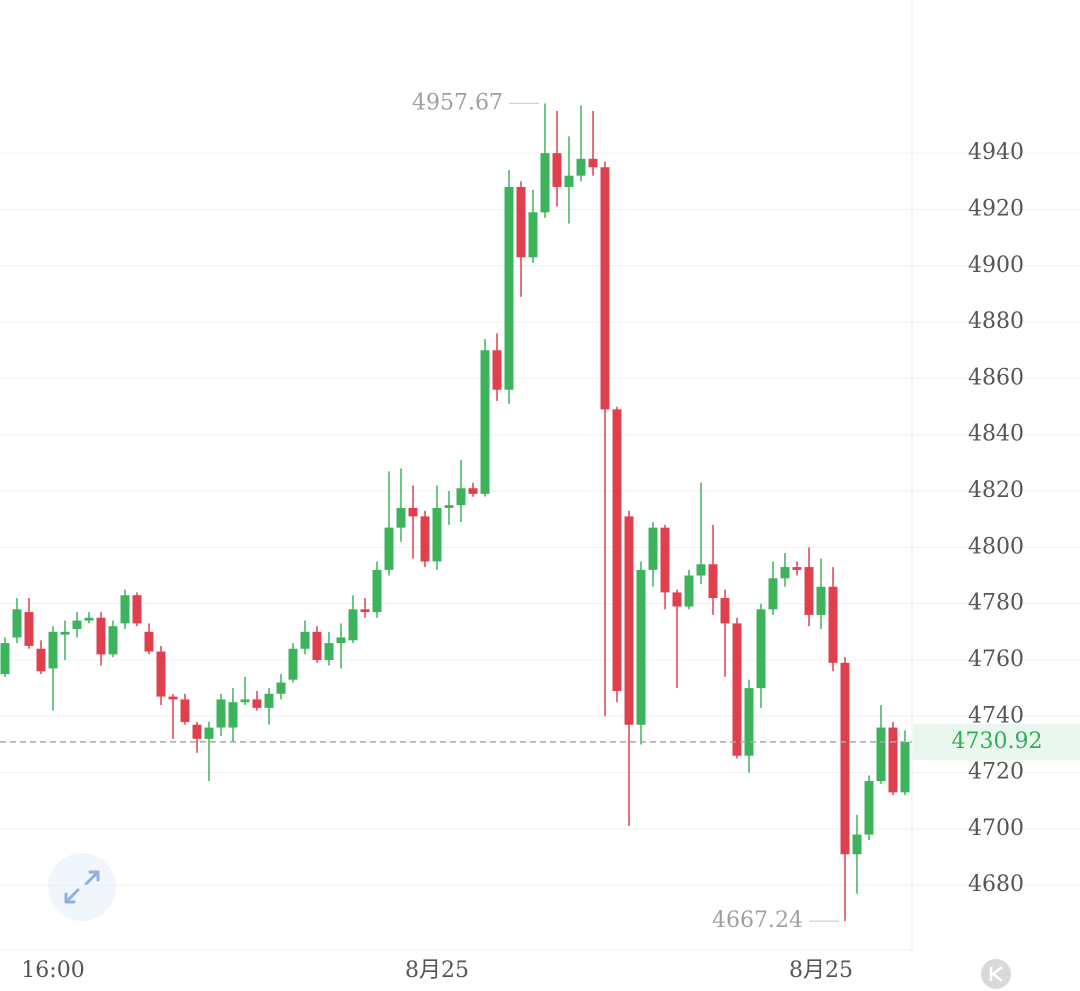 This screenshot has height=991, width=1080. Describe the element at coordinates (996, 265) in the screenshot. I see `y-tick-label: 4900` at that location.